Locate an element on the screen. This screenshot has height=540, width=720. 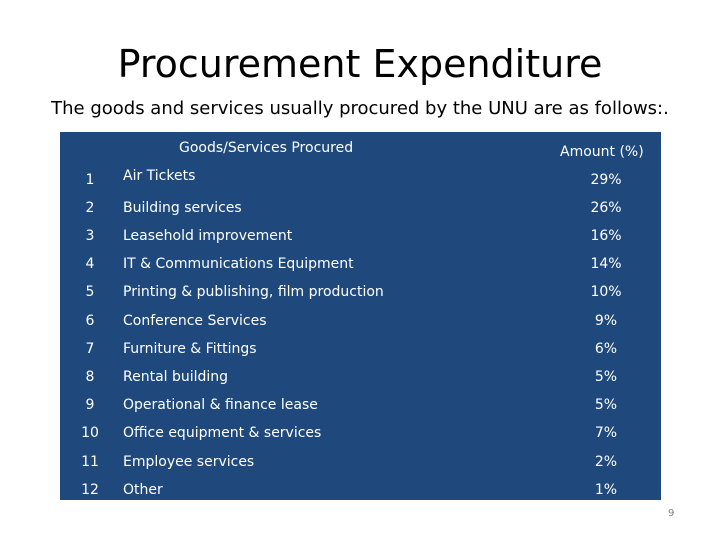
row-amount: 6% is located at coordinates (606, 349).